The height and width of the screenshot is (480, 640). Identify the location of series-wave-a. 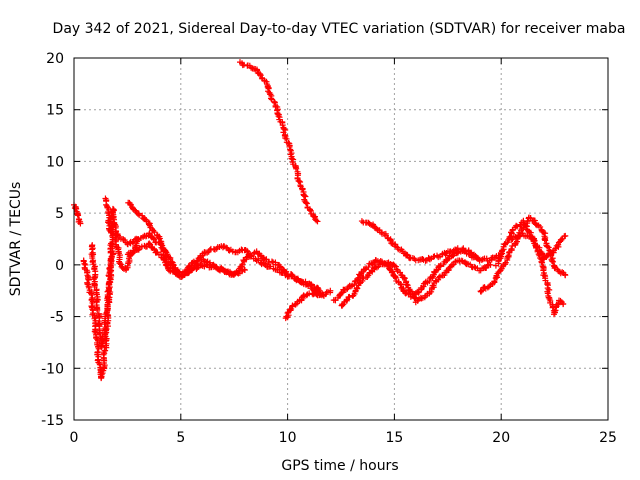
(224, 246).